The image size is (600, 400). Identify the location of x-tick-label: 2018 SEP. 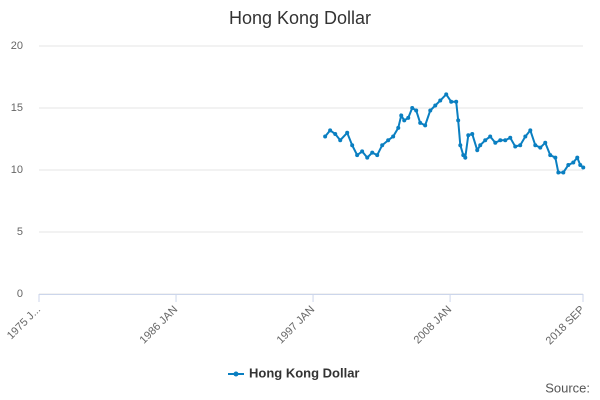
(566, 326).